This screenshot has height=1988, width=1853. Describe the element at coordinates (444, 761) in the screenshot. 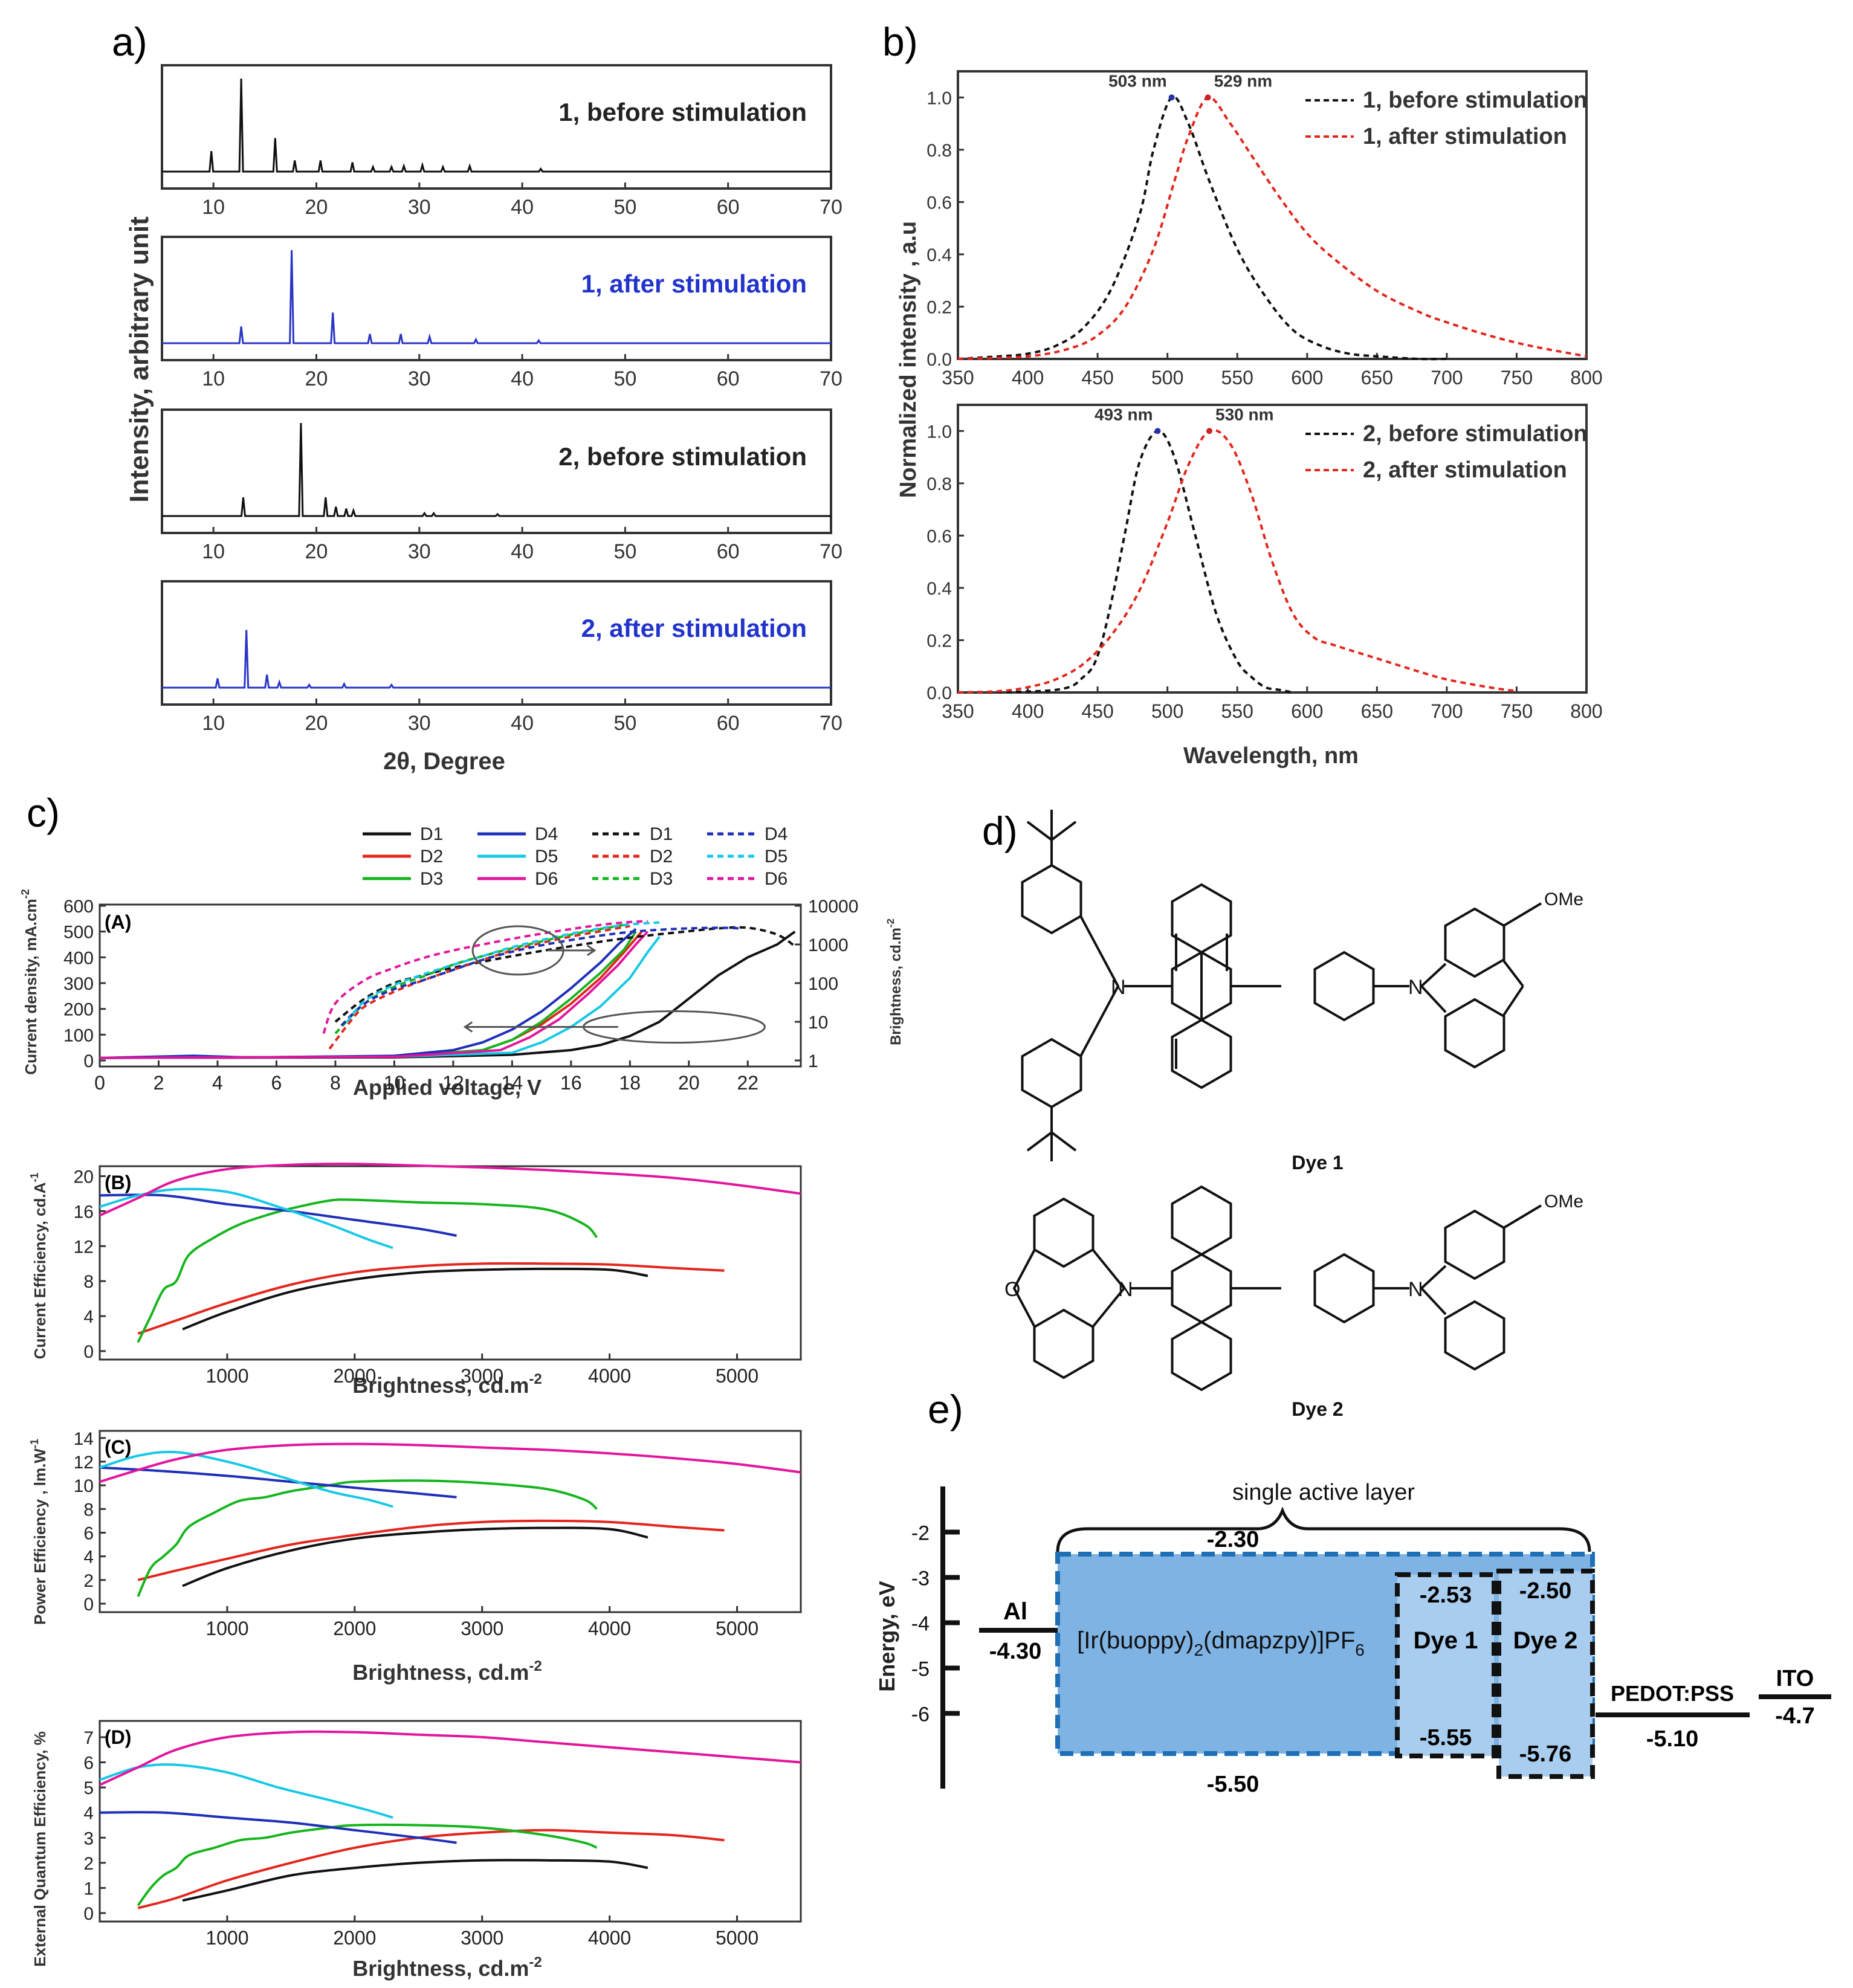

I see `panel-a-xlabel: 2θ, Degree` at that location.